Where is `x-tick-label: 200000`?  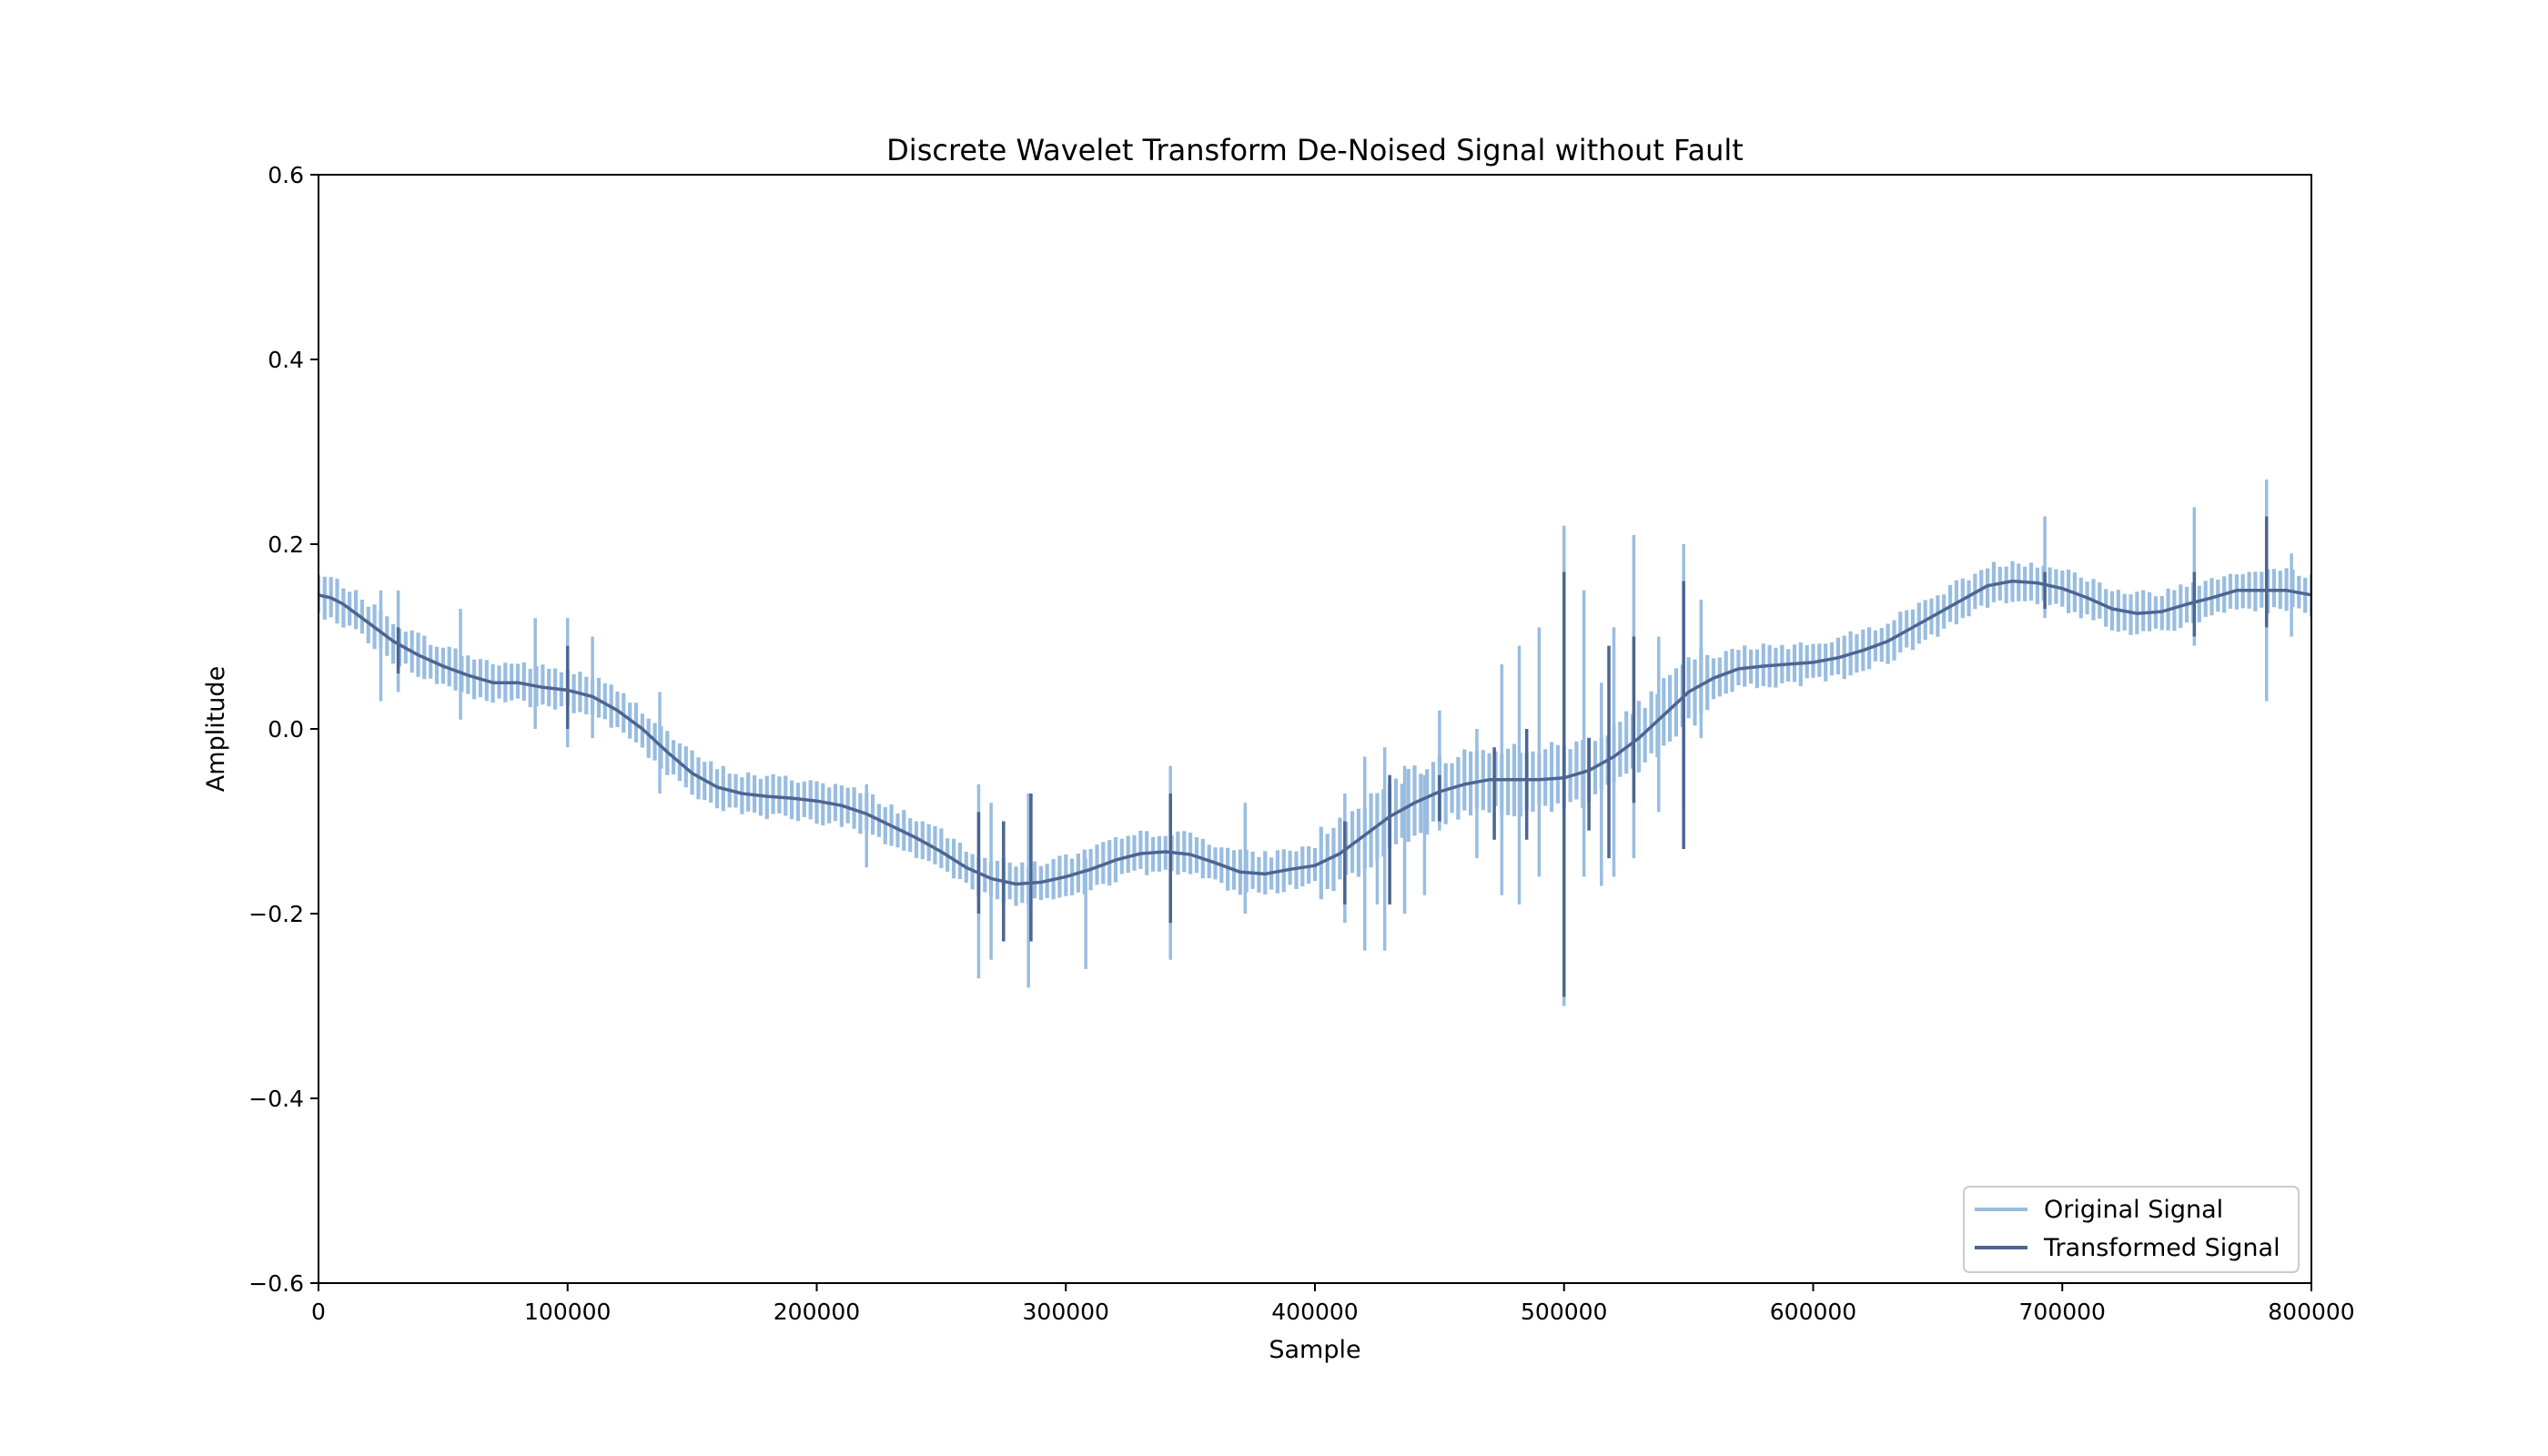 x-tick-label: 200000 is located at coordinates (817, 1312).